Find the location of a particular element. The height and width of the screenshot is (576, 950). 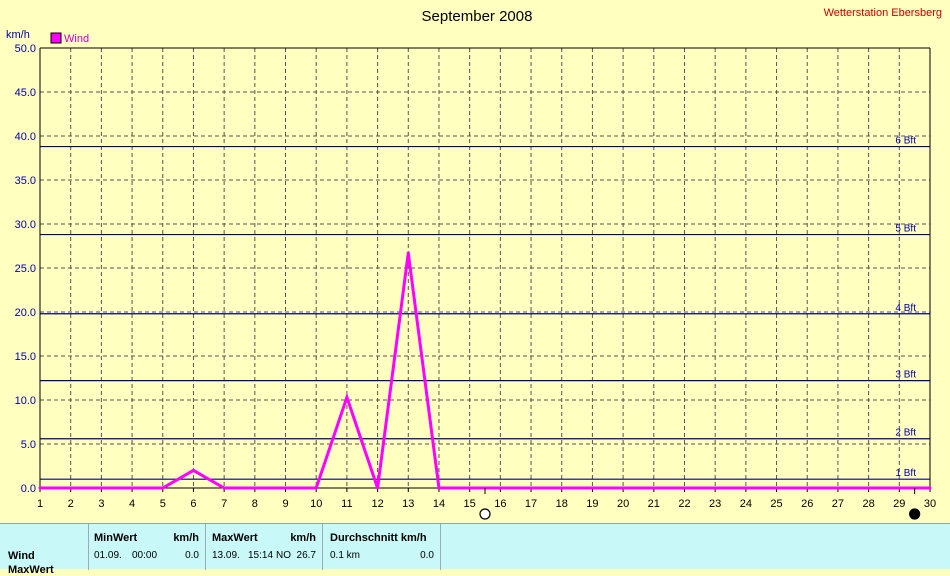

x-tick-label: 3 is located at coordinates (101, 504).